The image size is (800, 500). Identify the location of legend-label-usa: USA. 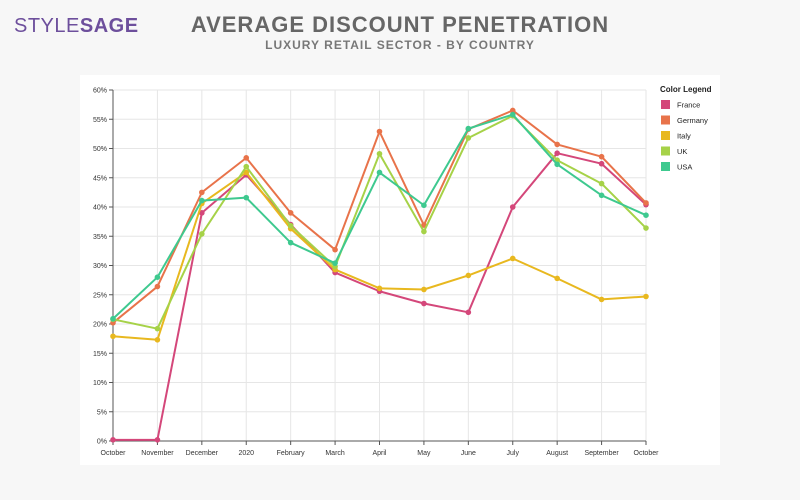
(684, 167).